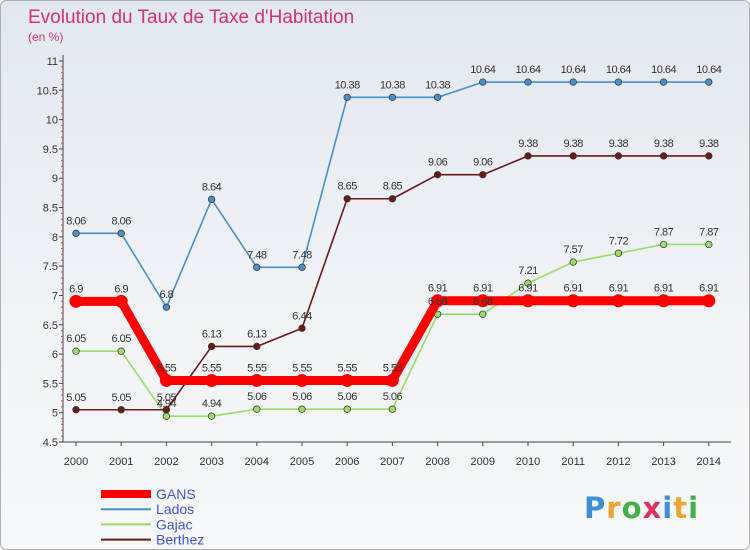 This screenshot has width=750, height=550. I want to click on data-label-gajac: 7.21, so click(528, 271).